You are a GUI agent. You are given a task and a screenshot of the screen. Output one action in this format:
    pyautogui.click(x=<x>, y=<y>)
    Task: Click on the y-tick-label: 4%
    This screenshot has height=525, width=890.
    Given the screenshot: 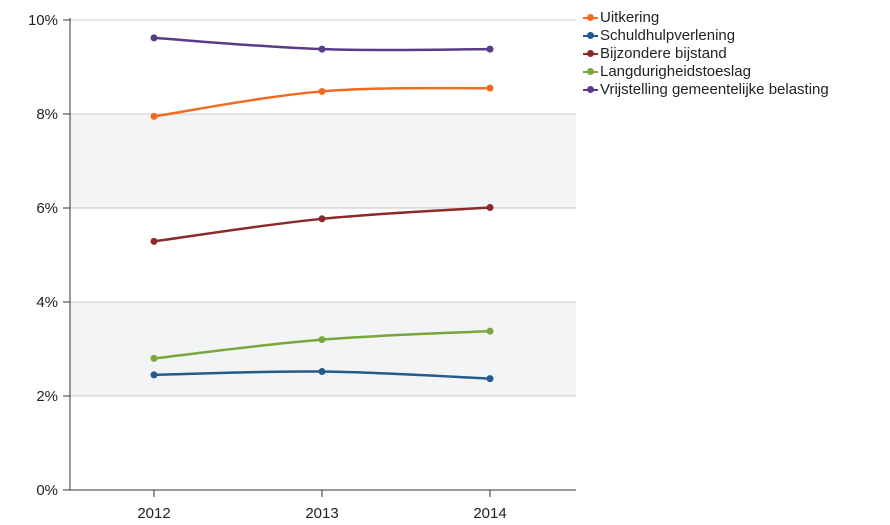 What is the action you would take?
    pyautogui.click(x=47, y=302)
    